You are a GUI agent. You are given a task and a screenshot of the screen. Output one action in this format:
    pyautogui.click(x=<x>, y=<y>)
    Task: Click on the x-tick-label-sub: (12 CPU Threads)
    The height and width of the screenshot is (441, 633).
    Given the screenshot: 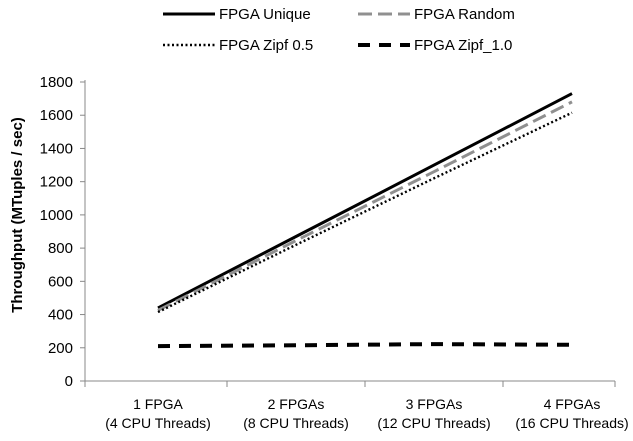 What is the action you would take?
    pyautogui.click(x=433, y=423)
    